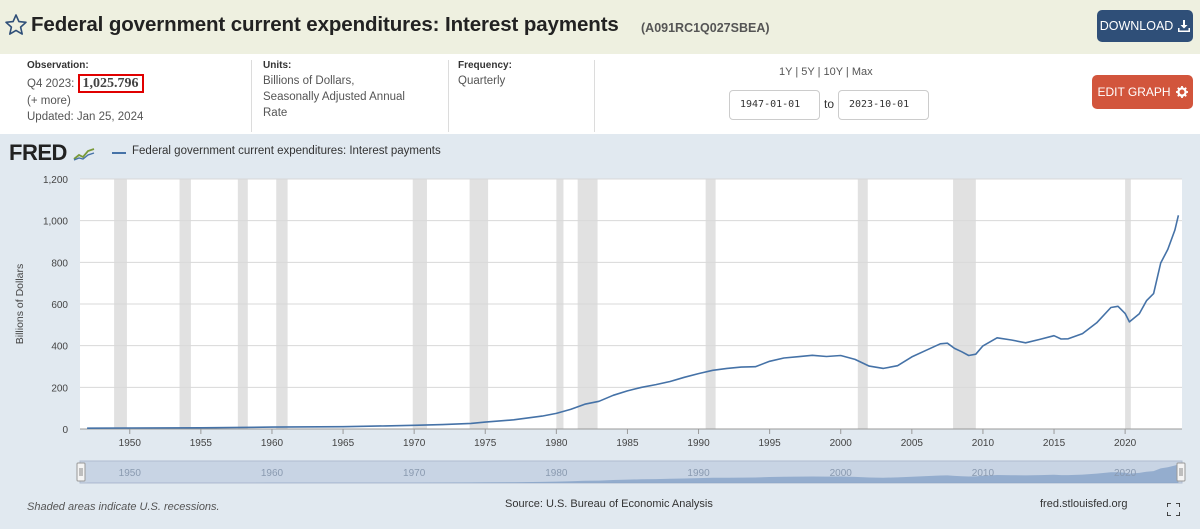 The width and height of the screenshot is (1200, 529). What do you see at coordinates (556, 473) in the screenshot?
I see `navigator-tick-label: 1980` at bounding box center [556, 473].